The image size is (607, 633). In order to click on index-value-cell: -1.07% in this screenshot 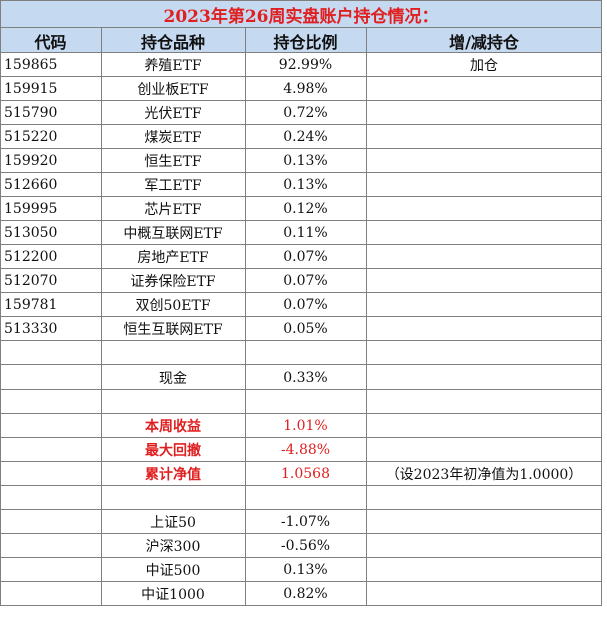, I will do `click(305, 522)`.